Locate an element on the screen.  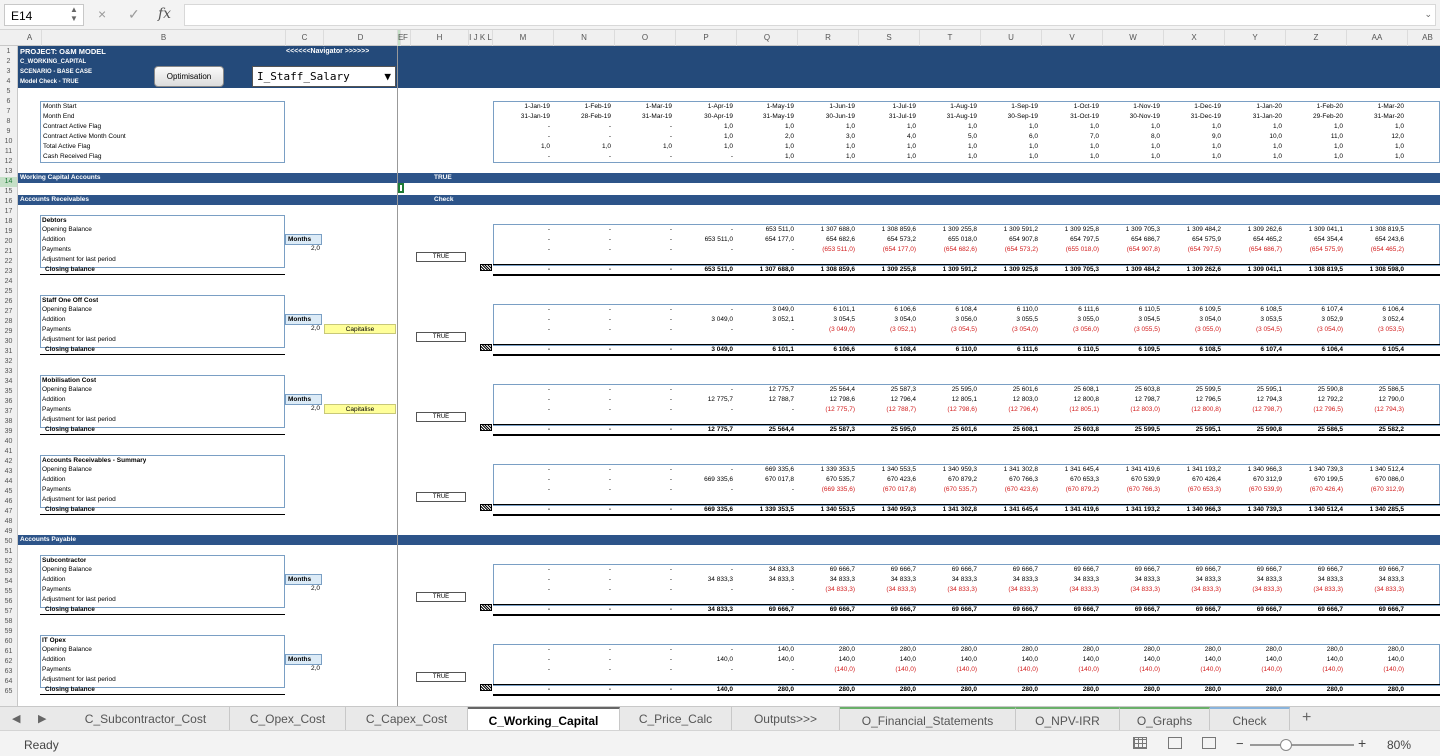
row-header-24: 24 is located at coordinates (8, 281).